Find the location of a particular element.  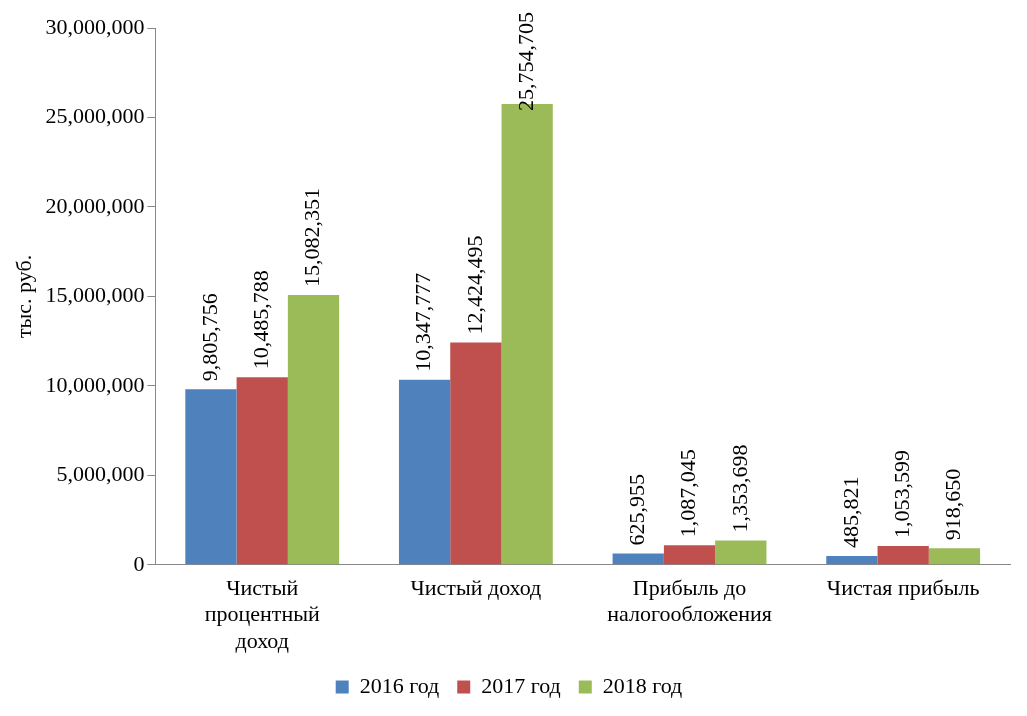

y-tick-label: 0 is located at coordinates (139, 563).